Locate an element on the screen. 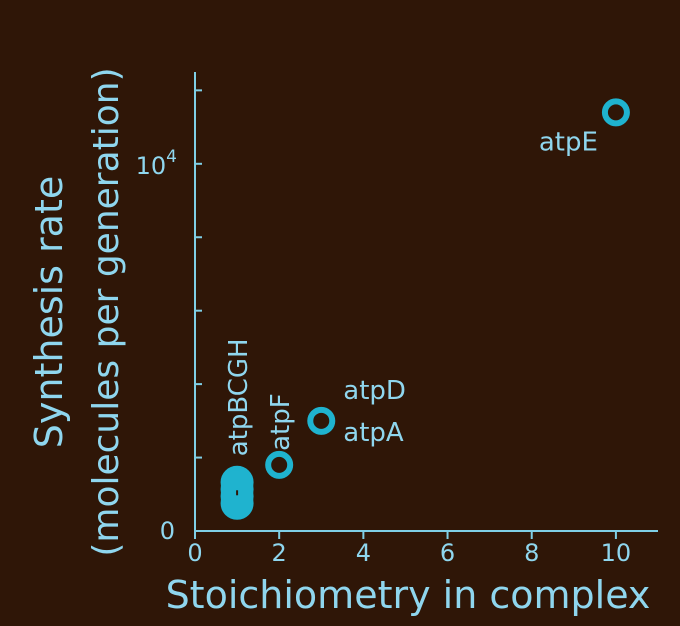 This screenshot has height=626, width=680. point-label-atpA: atpA is located at coordinates (373, 433).